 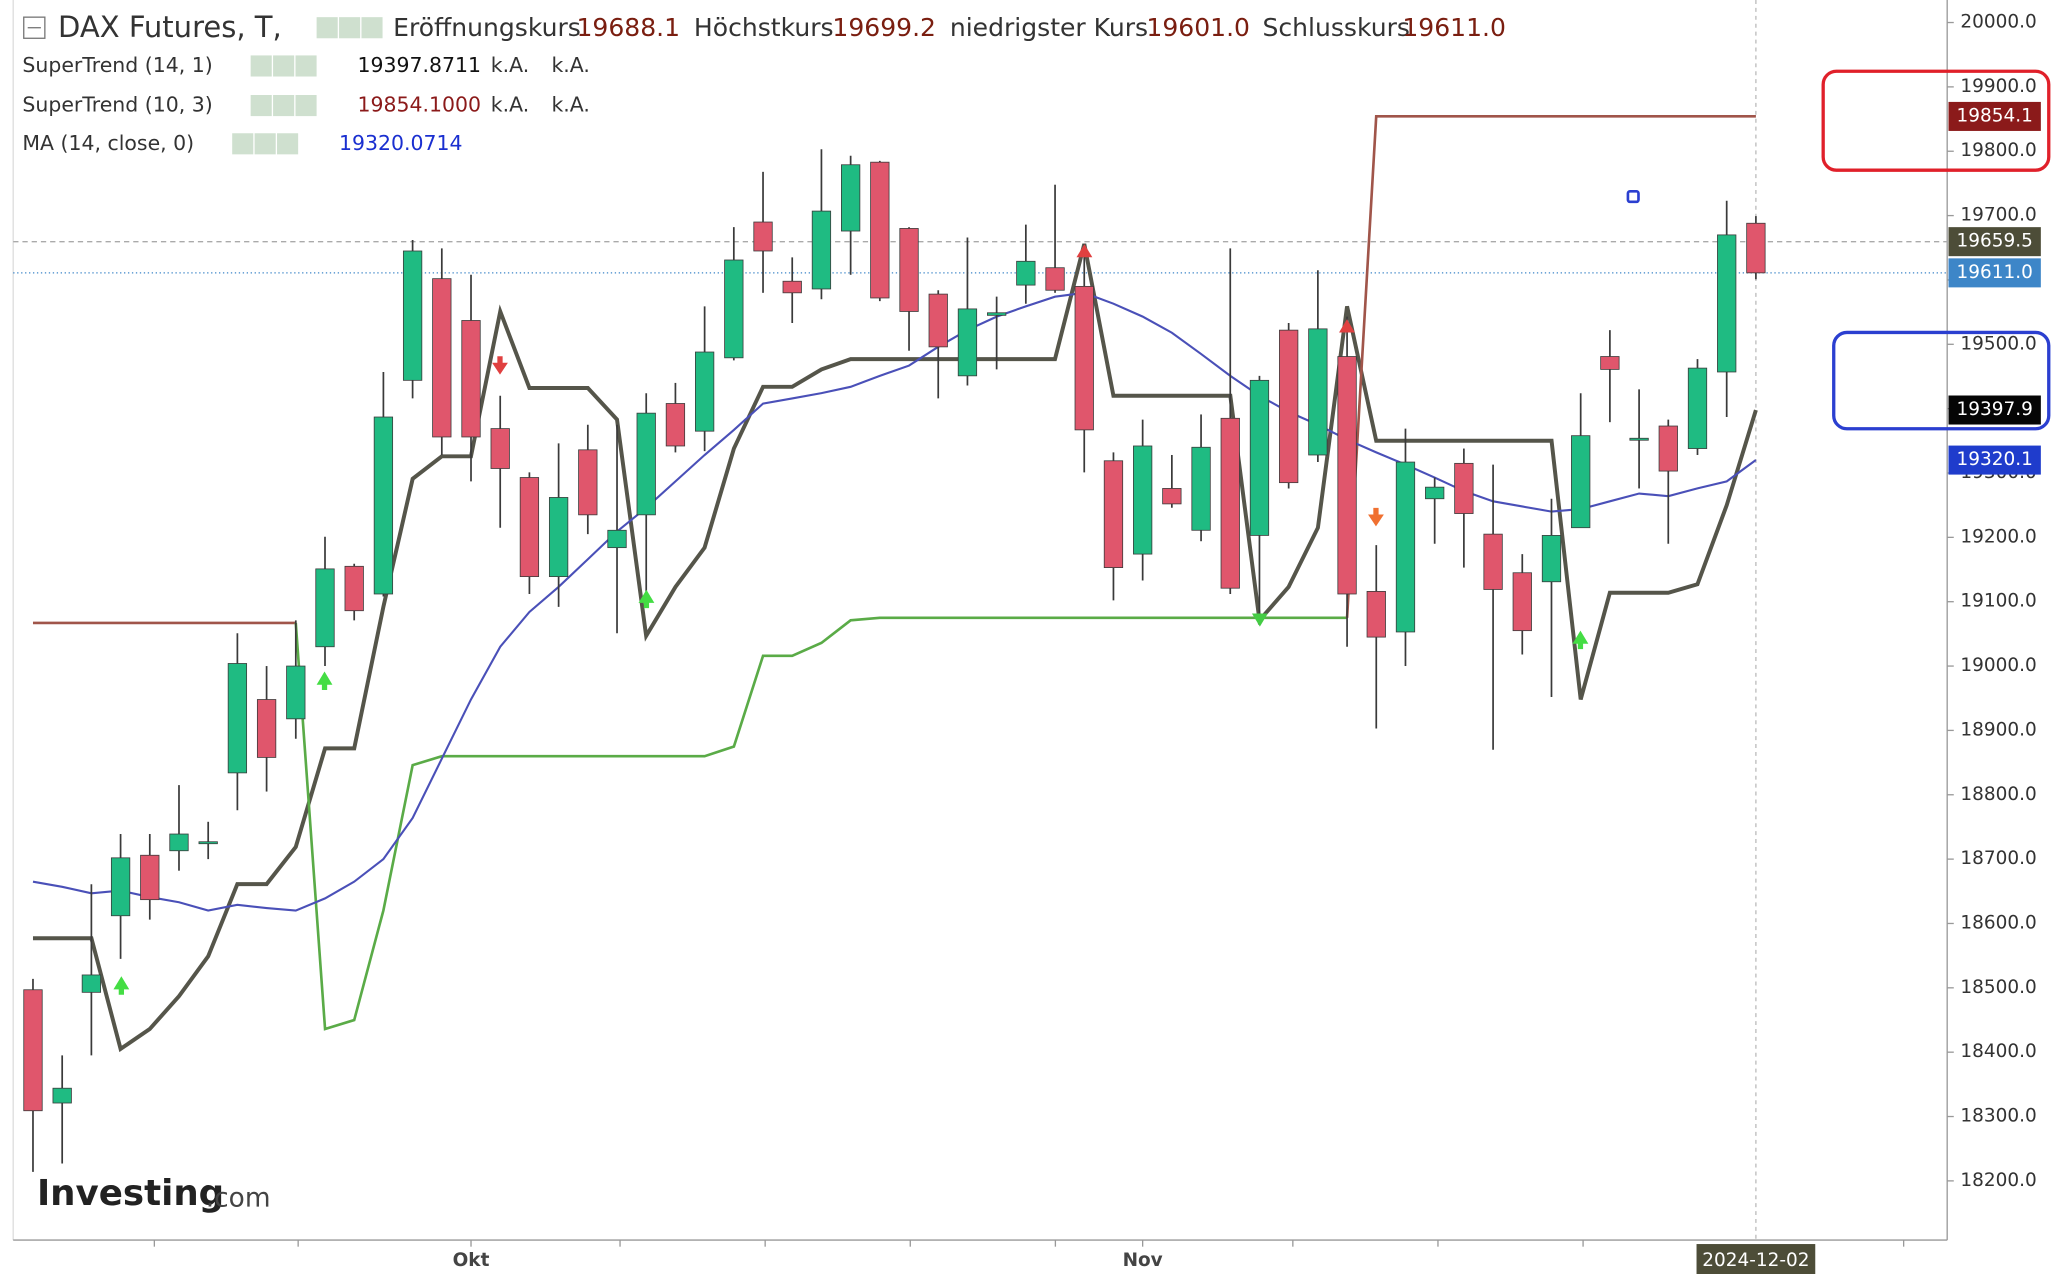 I want to click on ohlc-value: 19699.2, so click(x=884, y=27).